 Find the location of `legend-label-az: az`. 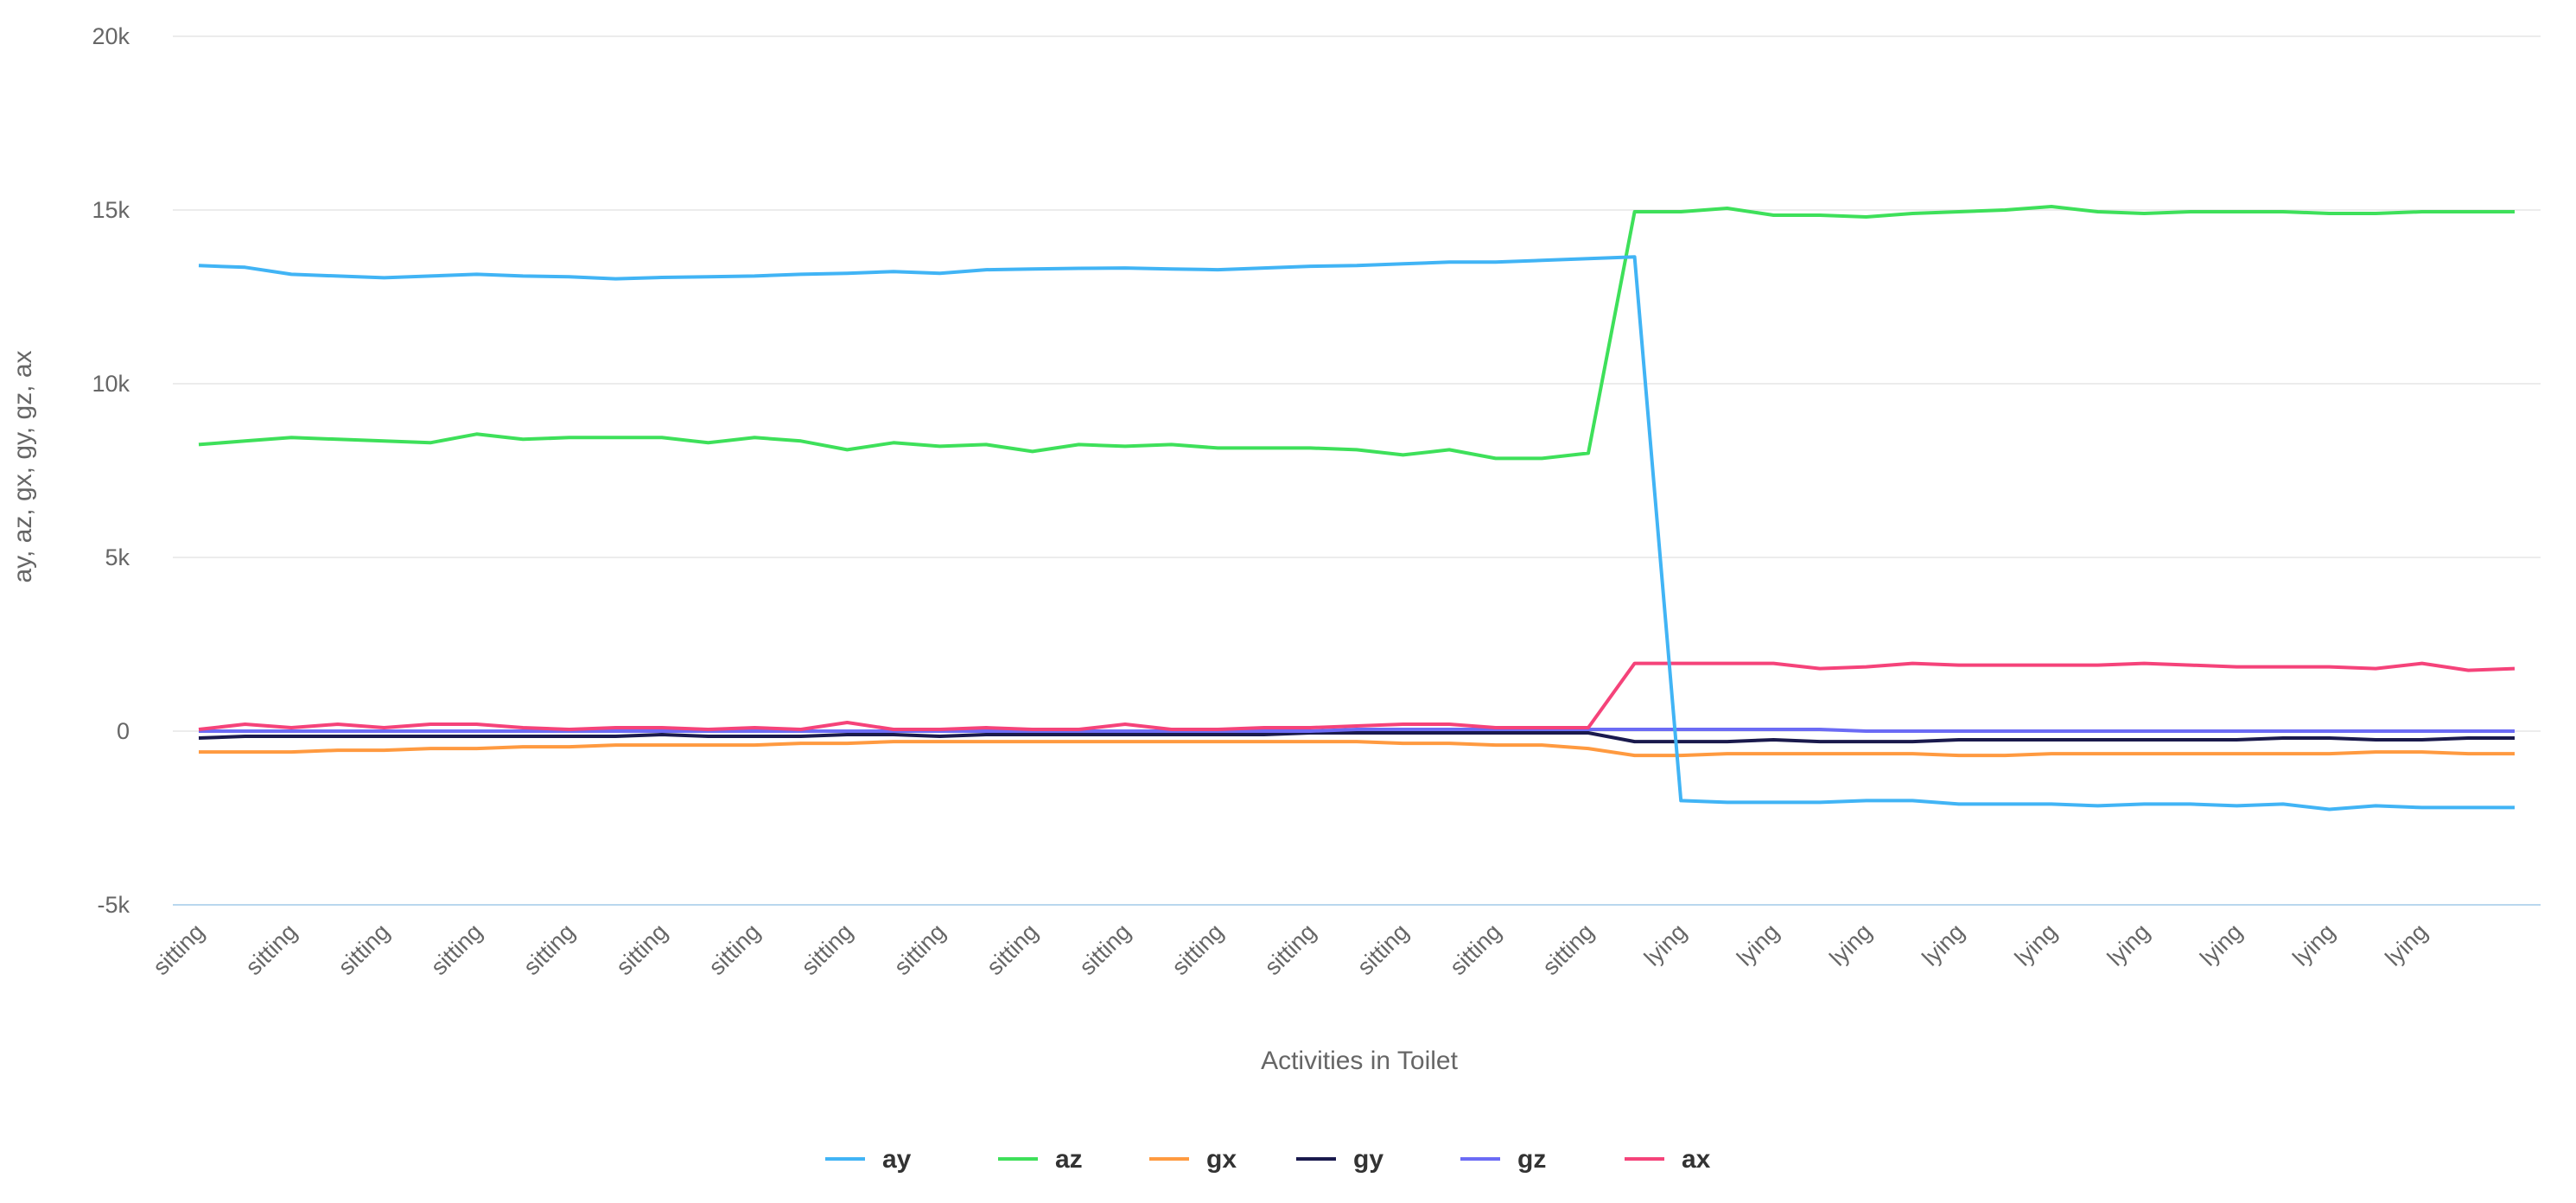

legend-label-az: az is located at coordinates (1069, 1159).